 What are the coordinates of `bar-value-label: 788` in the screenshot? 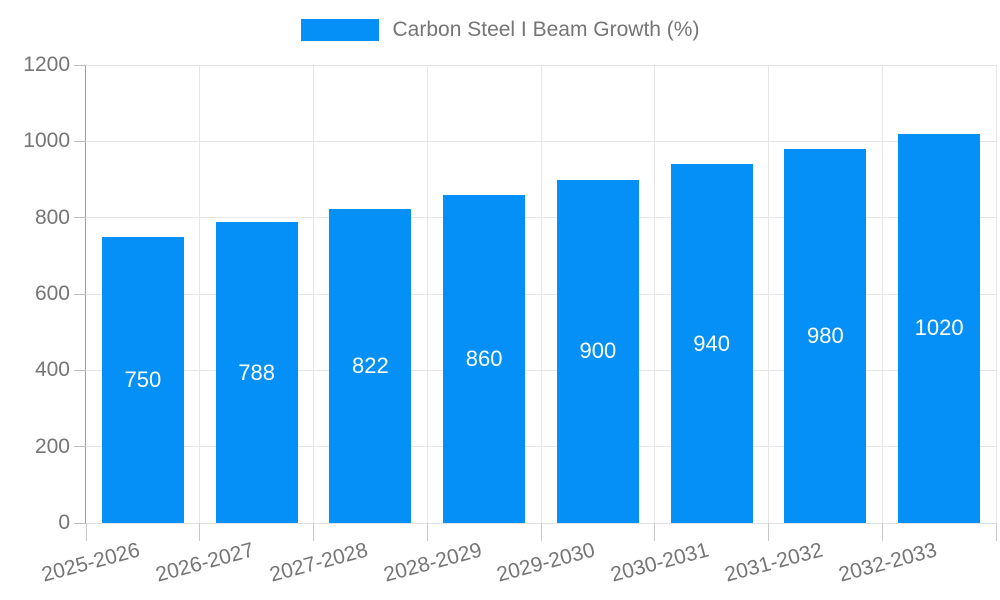 It's located at (256, 372).